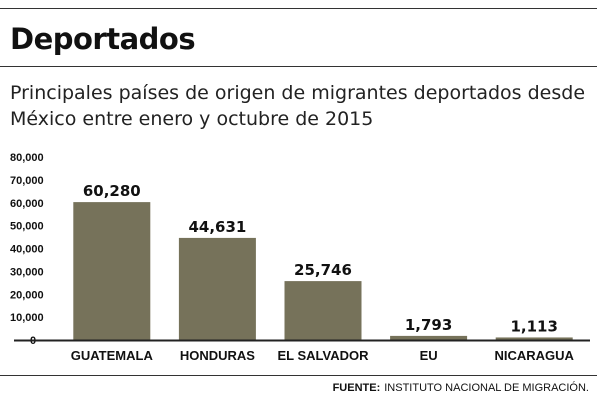 This screenshot has width=597, height=400. What do you see at coordinates (323, 270) in the screenshot?
I see `data-label: 25,746` at bounding box center [323, 270].